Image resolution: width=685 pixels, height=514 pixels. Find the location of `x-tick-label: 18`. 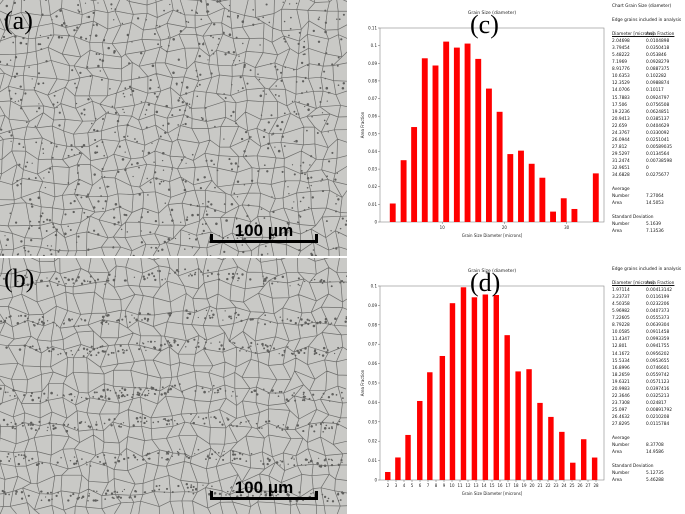

x-tick-label: 18 is located at coordinates (516, 485).